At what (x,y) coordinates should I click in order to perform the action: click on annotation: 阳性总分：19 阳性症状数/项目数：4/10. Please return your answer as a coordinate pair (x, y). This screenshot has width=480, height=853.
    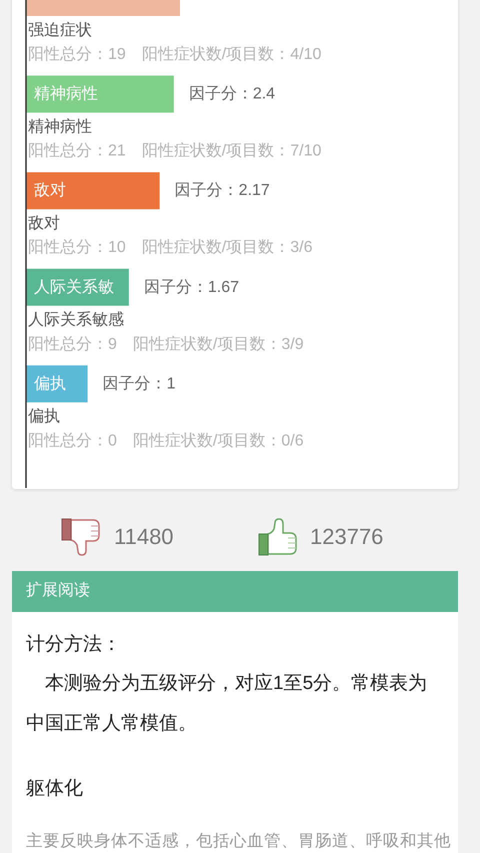
    Looking at the image, I should click on (175, 54).